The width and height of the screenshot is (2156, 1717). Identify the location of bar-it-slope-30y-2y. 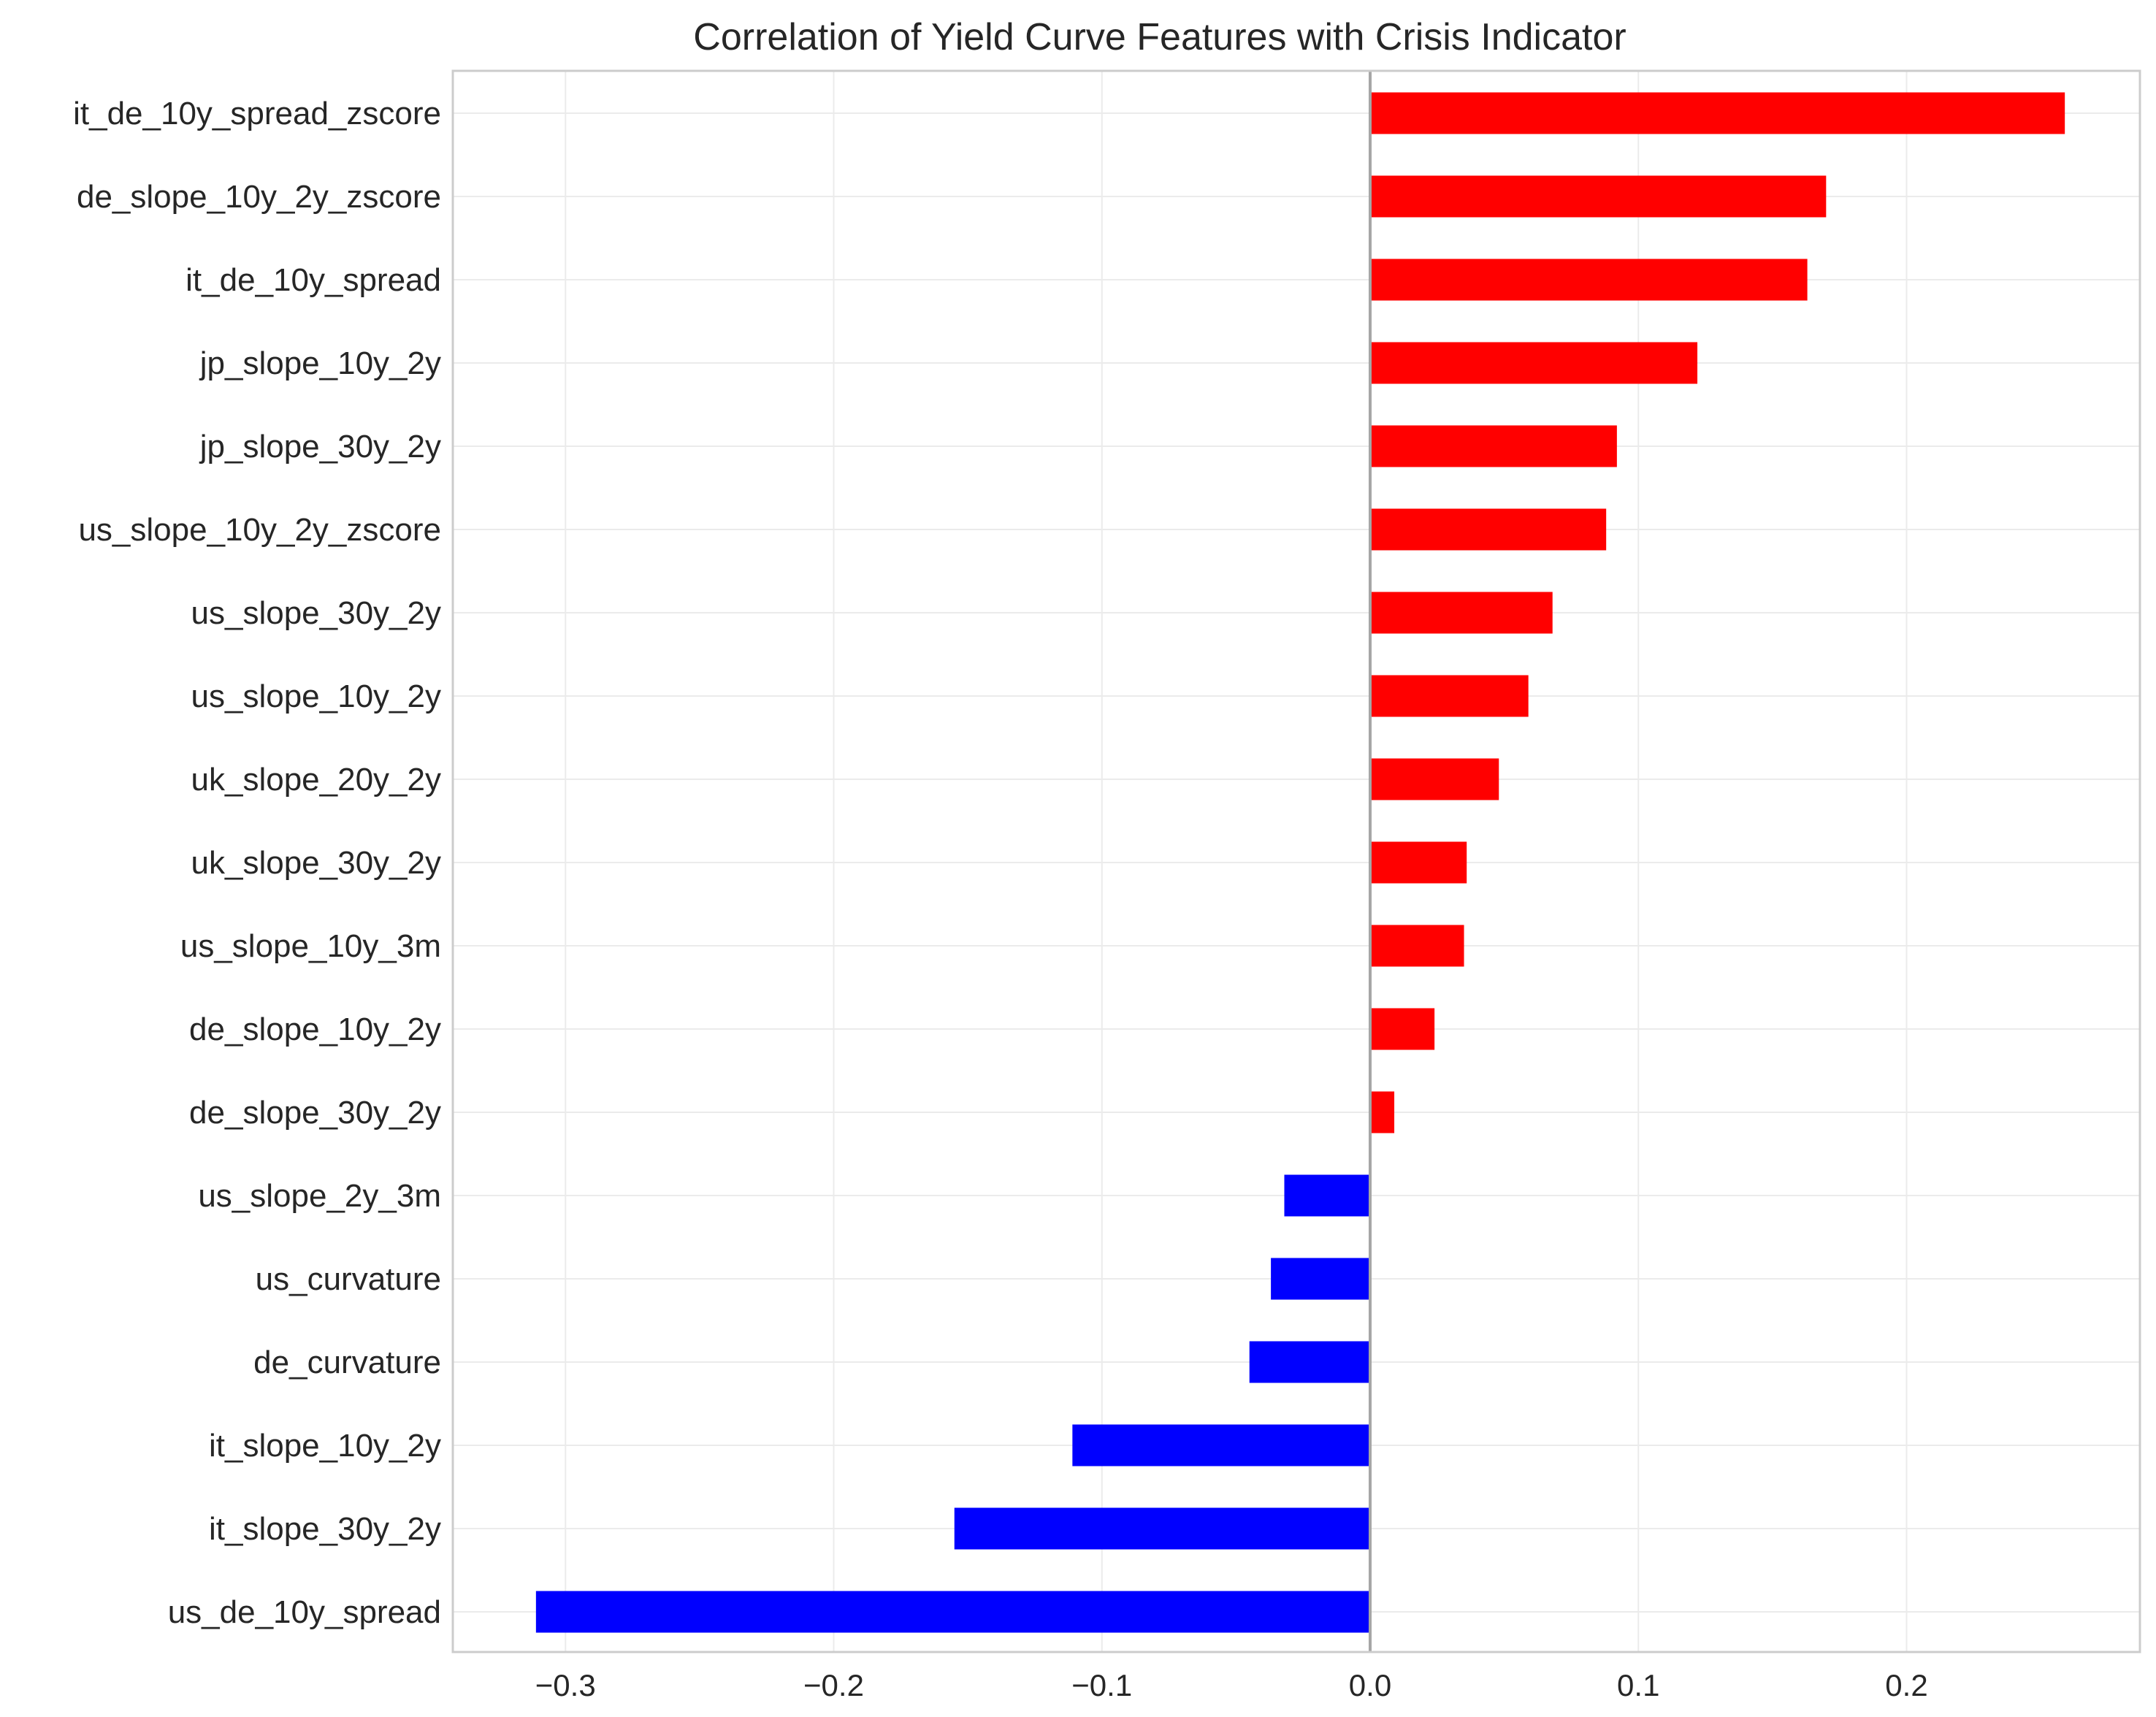
(1162, 1529).